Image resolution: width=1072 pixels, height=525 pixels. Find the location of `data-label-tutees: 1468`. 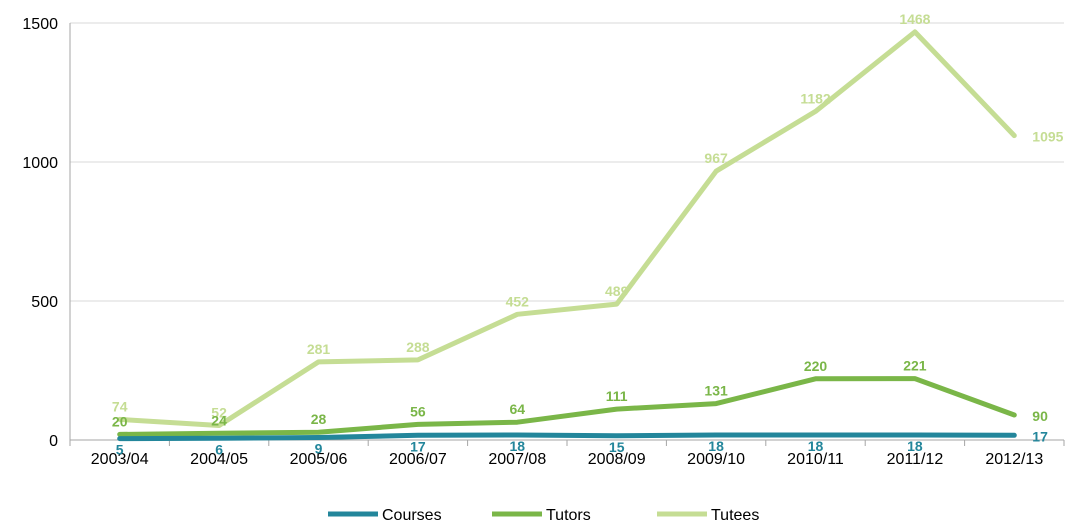

data-label-tutees: 1468 is located at coordinates (914, 19).